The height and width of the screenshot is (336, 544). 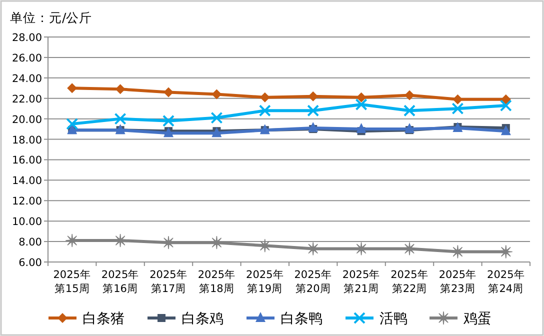 What do you see at coordinates (27, 160) in the screenshot?
I see `y-tick-label: 16.00` at bounding box center [27, 160].